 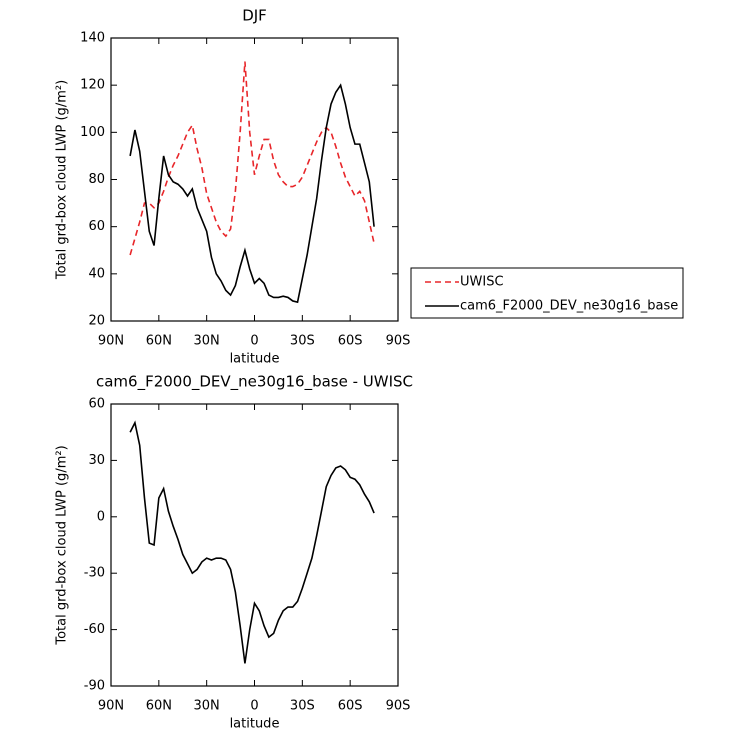 What do you see at coordinates (482, 282) in the screenshot?
I see `legend-label: UWISC` at bounding box center [482, 282].